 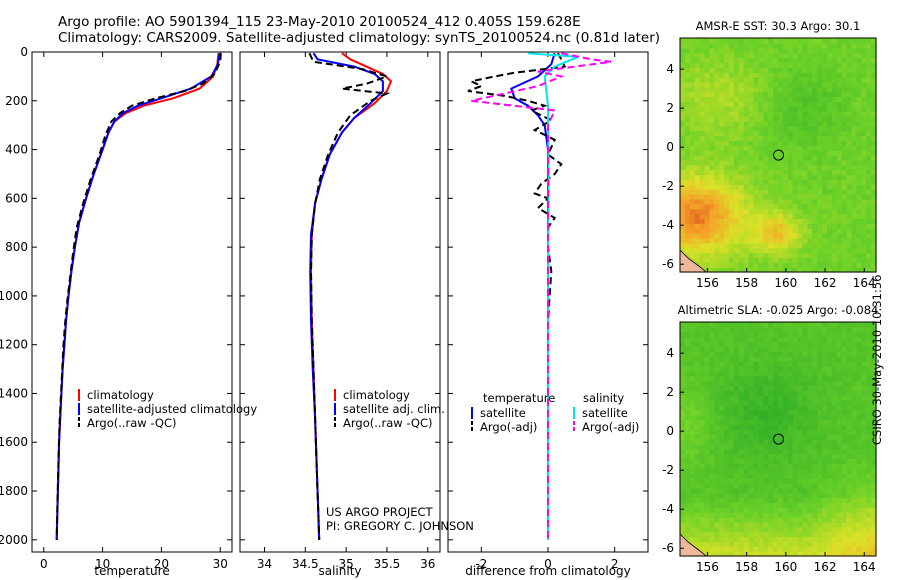 What do you see at coordinates (825, 567) in the screenshot?
I see `sla-map-xtick-label: 162` at bounding box center [825, 567].